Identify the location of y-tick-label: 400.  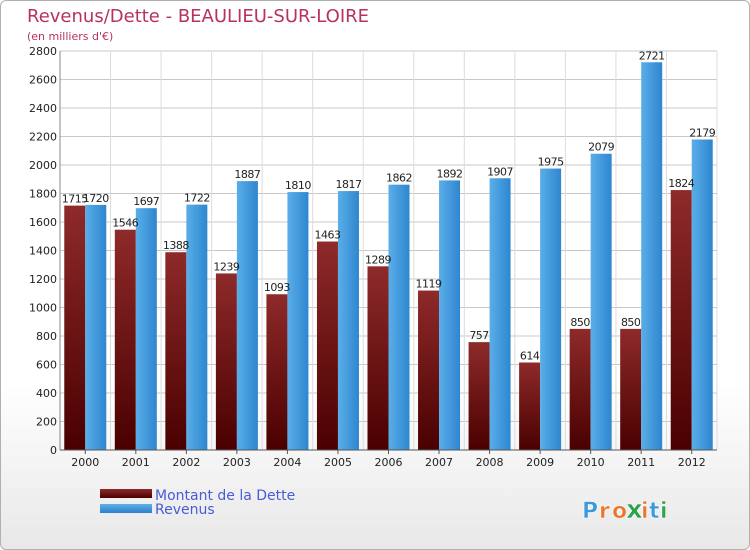
(46, 393).